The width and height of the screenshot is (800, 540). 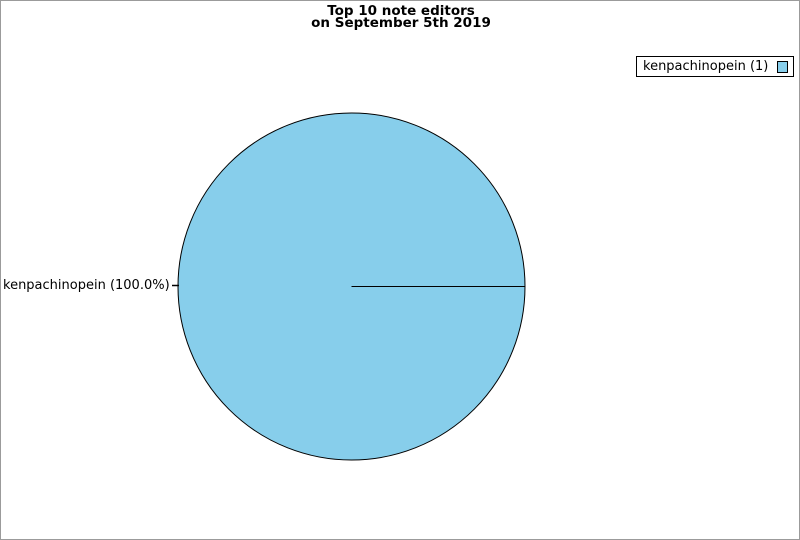 I want to click on legend-entry-label: kenpachinopein (1), so click(x=706, y=66).